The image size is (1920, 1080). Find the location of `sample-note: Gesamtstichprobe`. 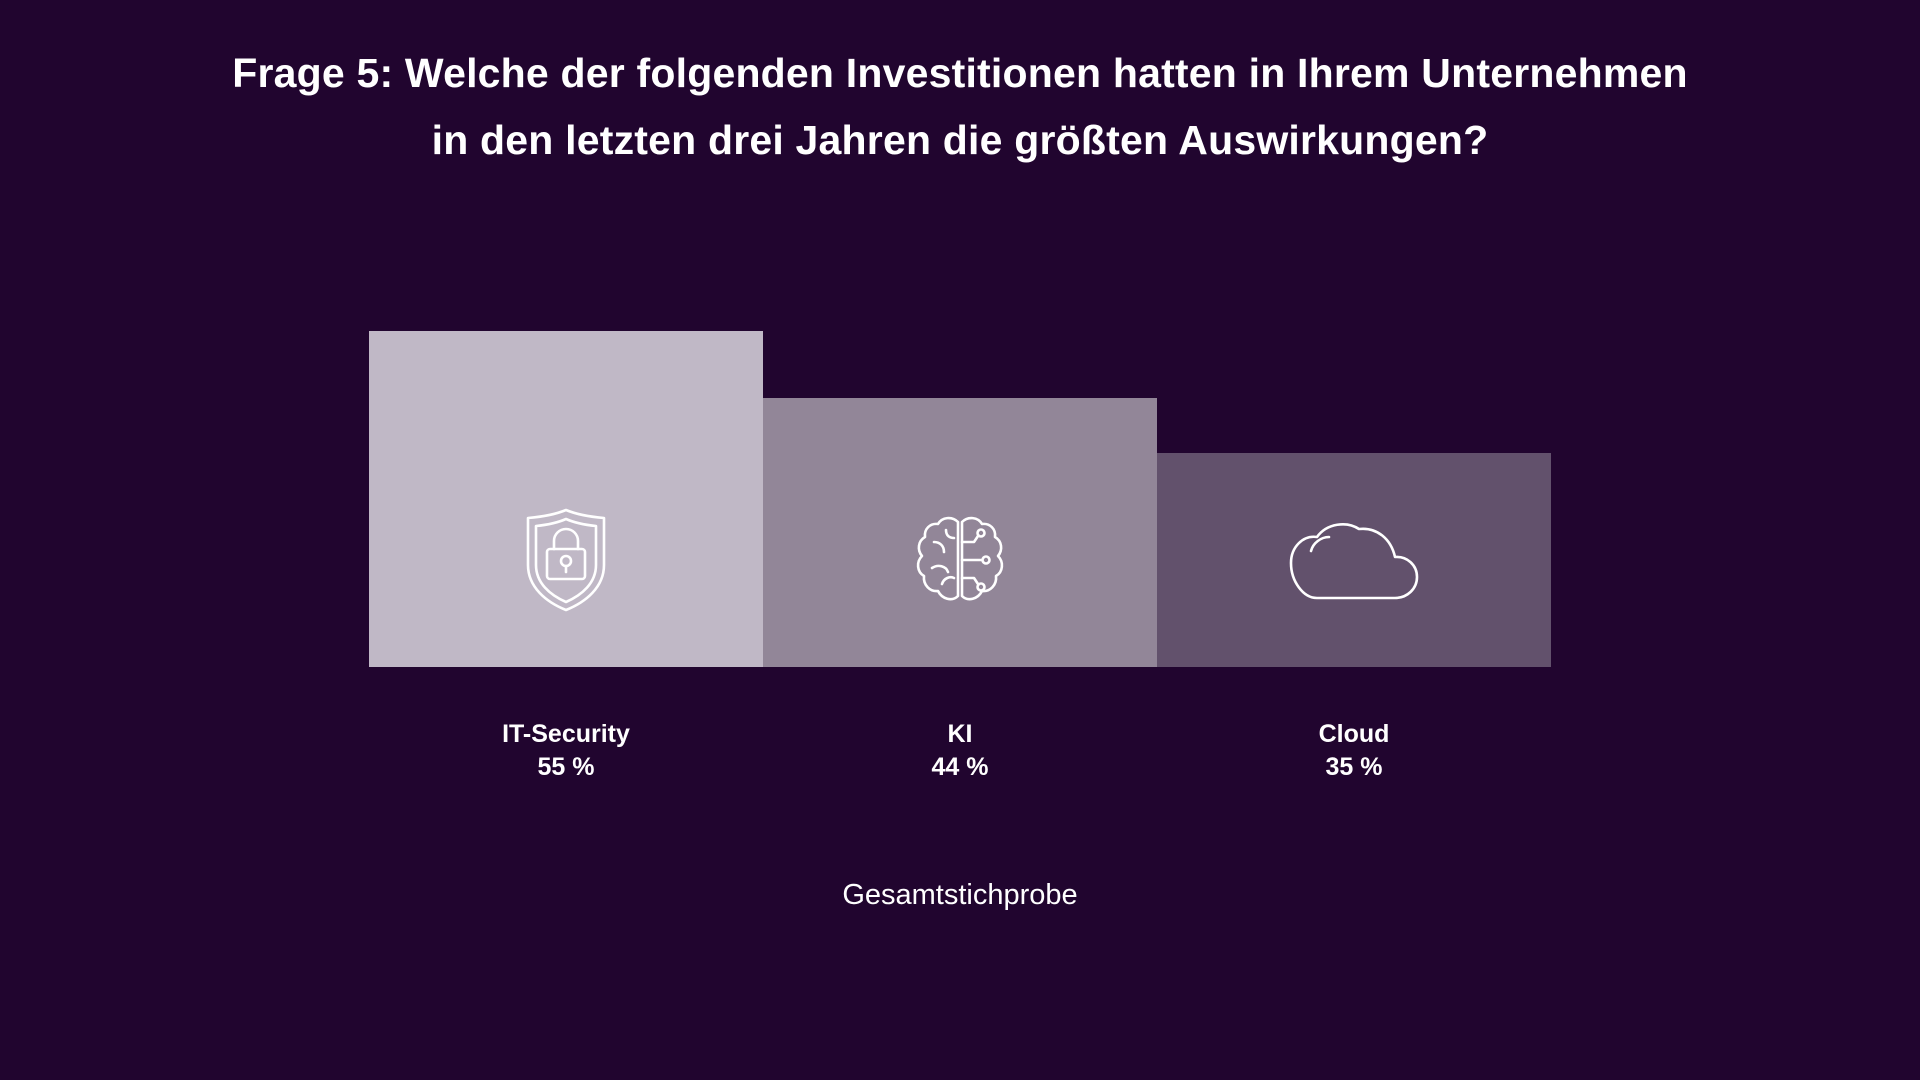

sample-note: Gesamtstichprobe is located at coordinates (960, 895).